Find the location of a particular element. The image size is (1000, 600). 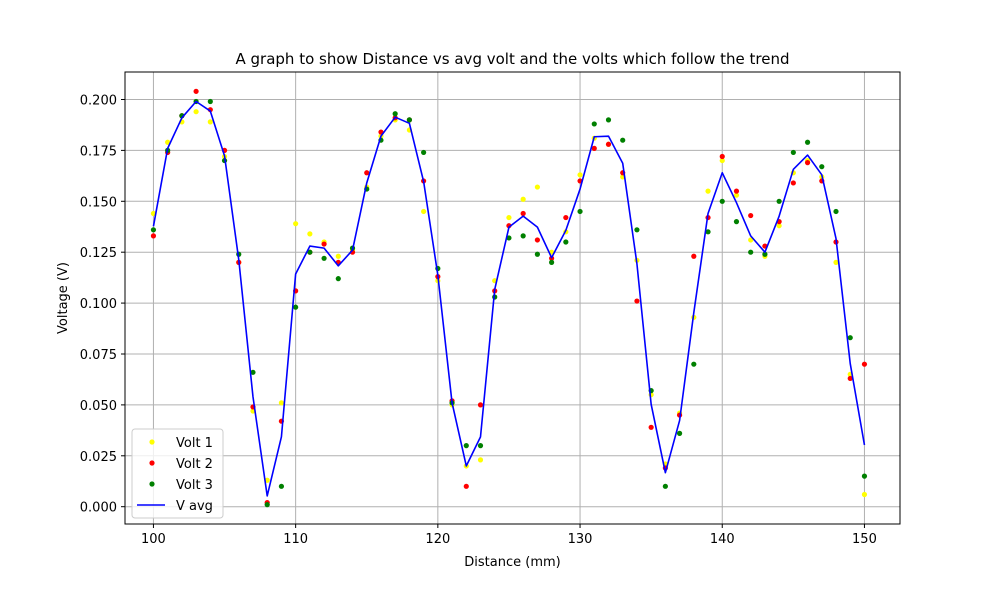

legend-label-volt-3: Volt 3 is located at coordinates (194, 485).